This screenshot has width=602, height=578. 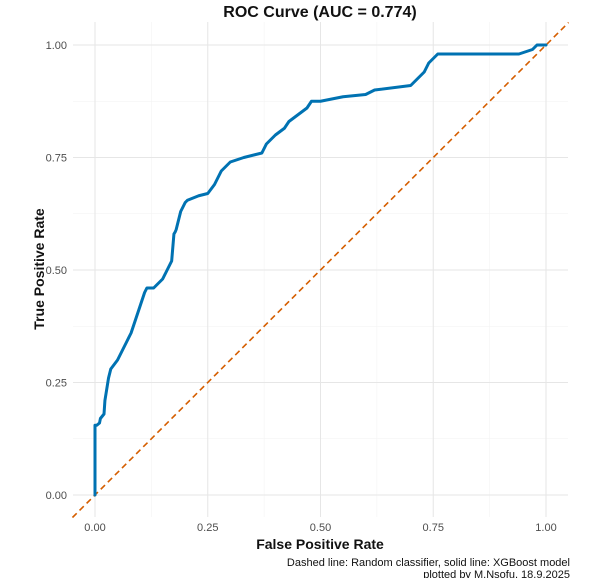 I want to click on chart-title: ROC Curve (AUC = 0.774), so click(x=319, y=12).